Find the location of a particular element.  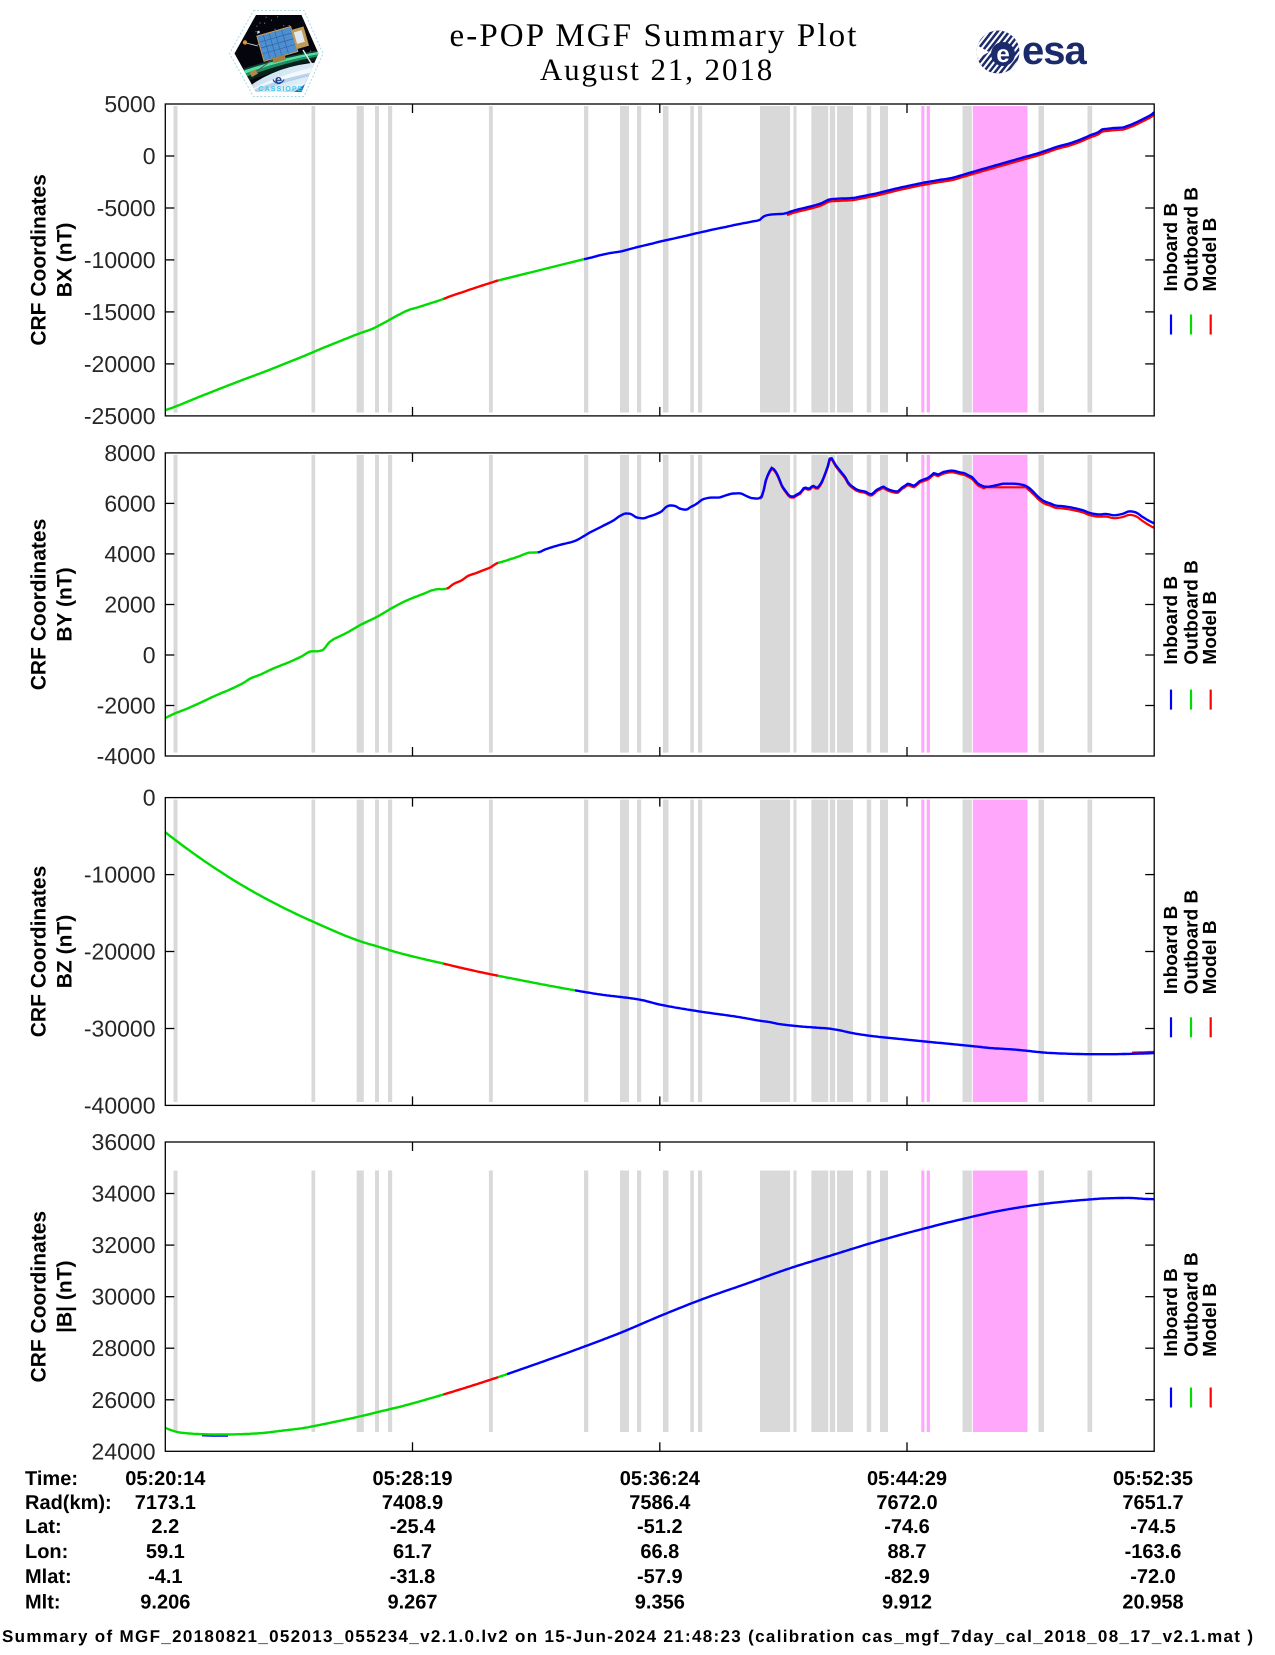

svg-text: 66.8 is located at coordinates (659, 1552).